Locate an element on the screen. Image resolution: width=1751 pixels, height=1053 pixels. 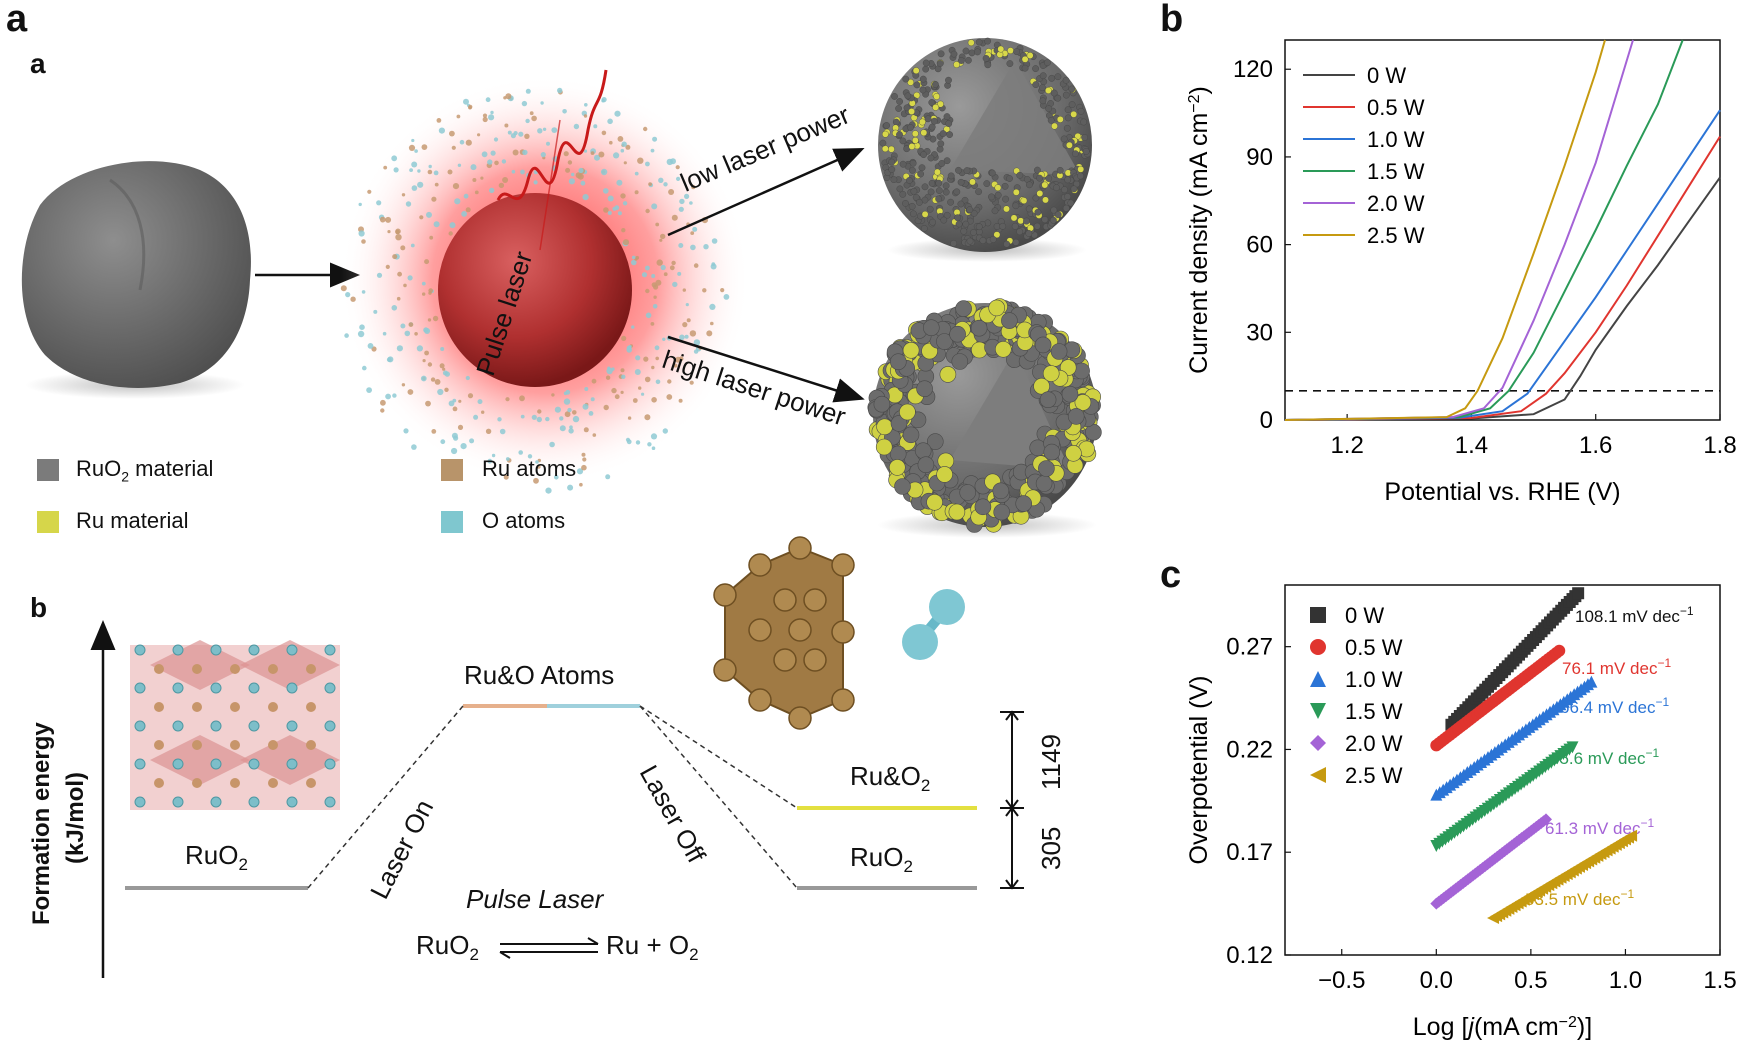
y-tick-label: 0.12 is located at coordinates (1249, 955).